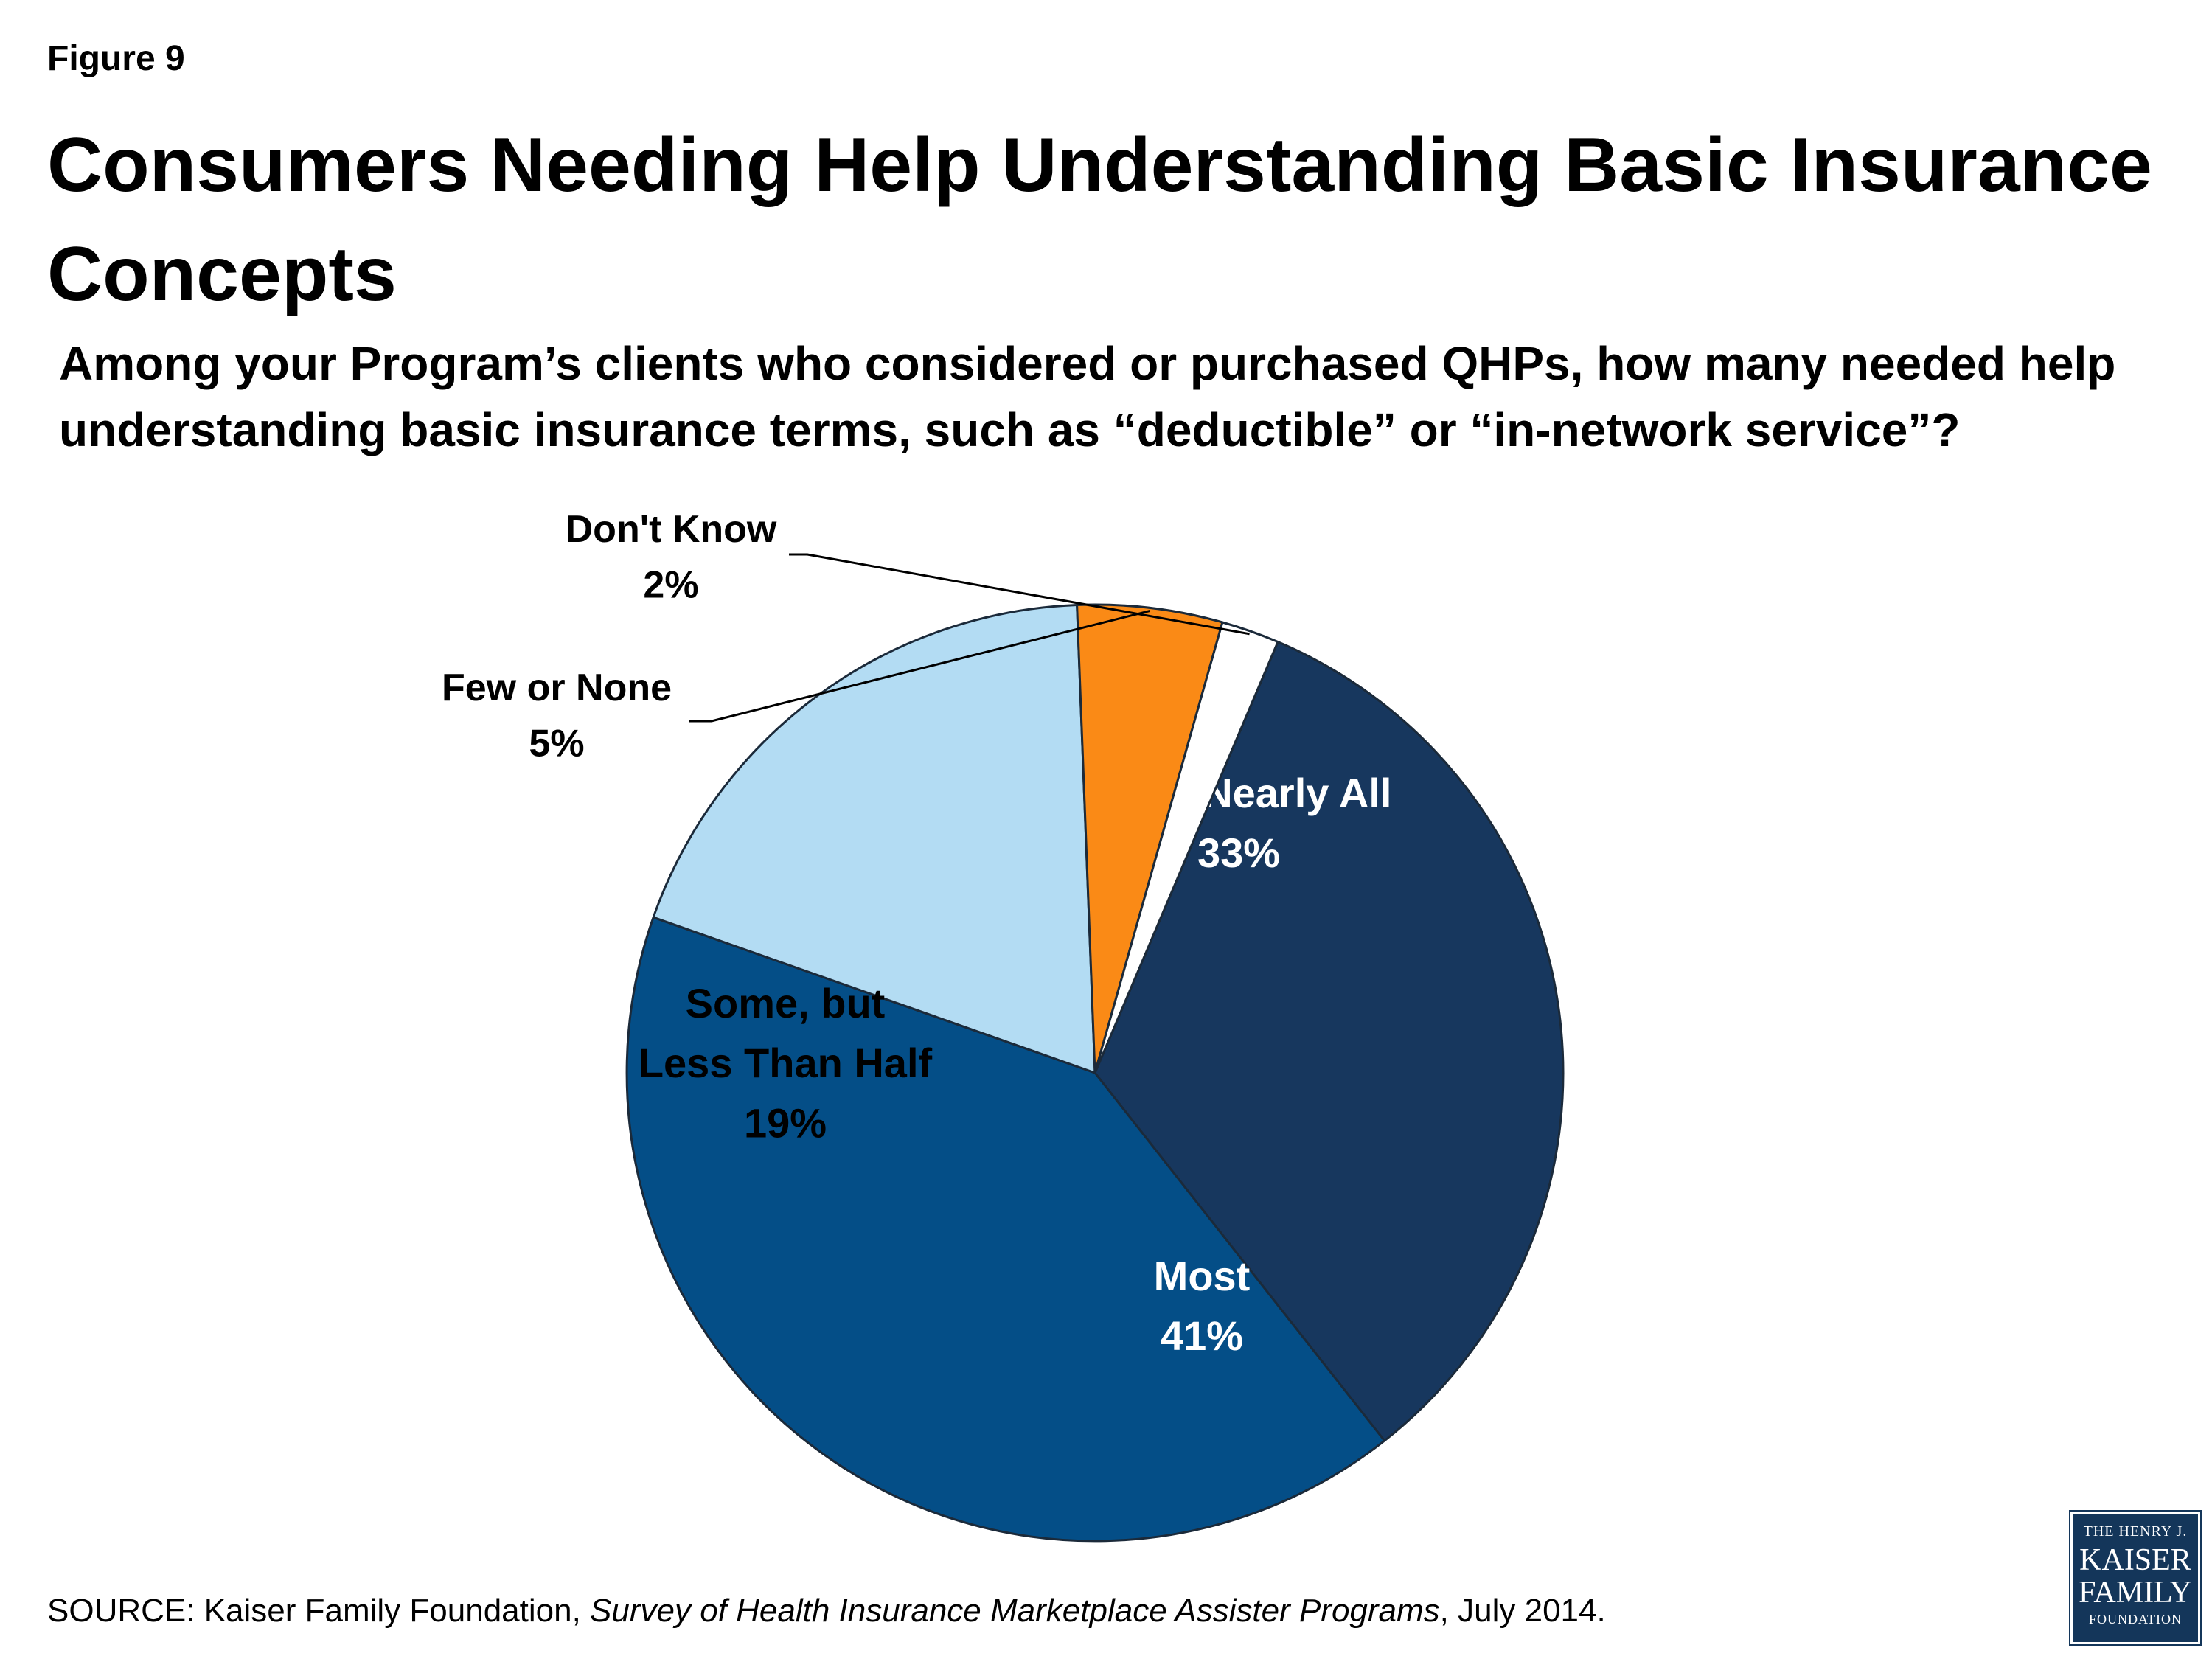 The width and height of the screenshot is (2212, 1659). I want to click on slice-value-label: 5%, so click(556, 743).